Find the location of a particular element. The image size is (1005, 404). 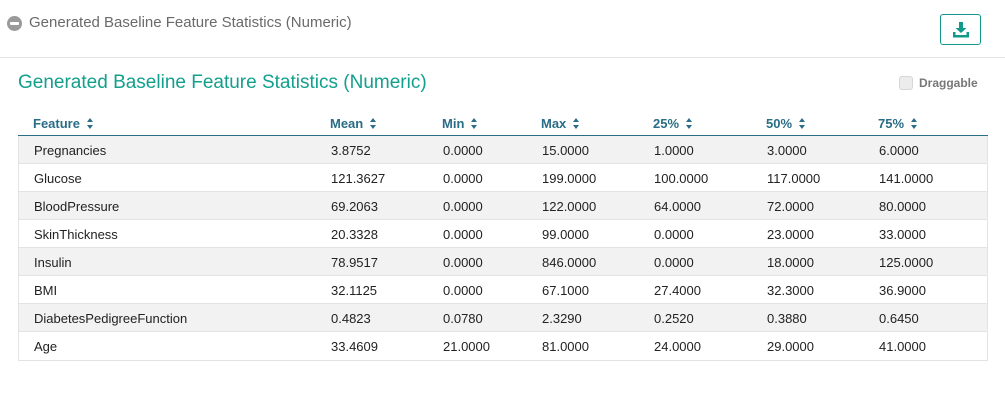

table-cell: 99.0000 is located at coordinates (565, 234).